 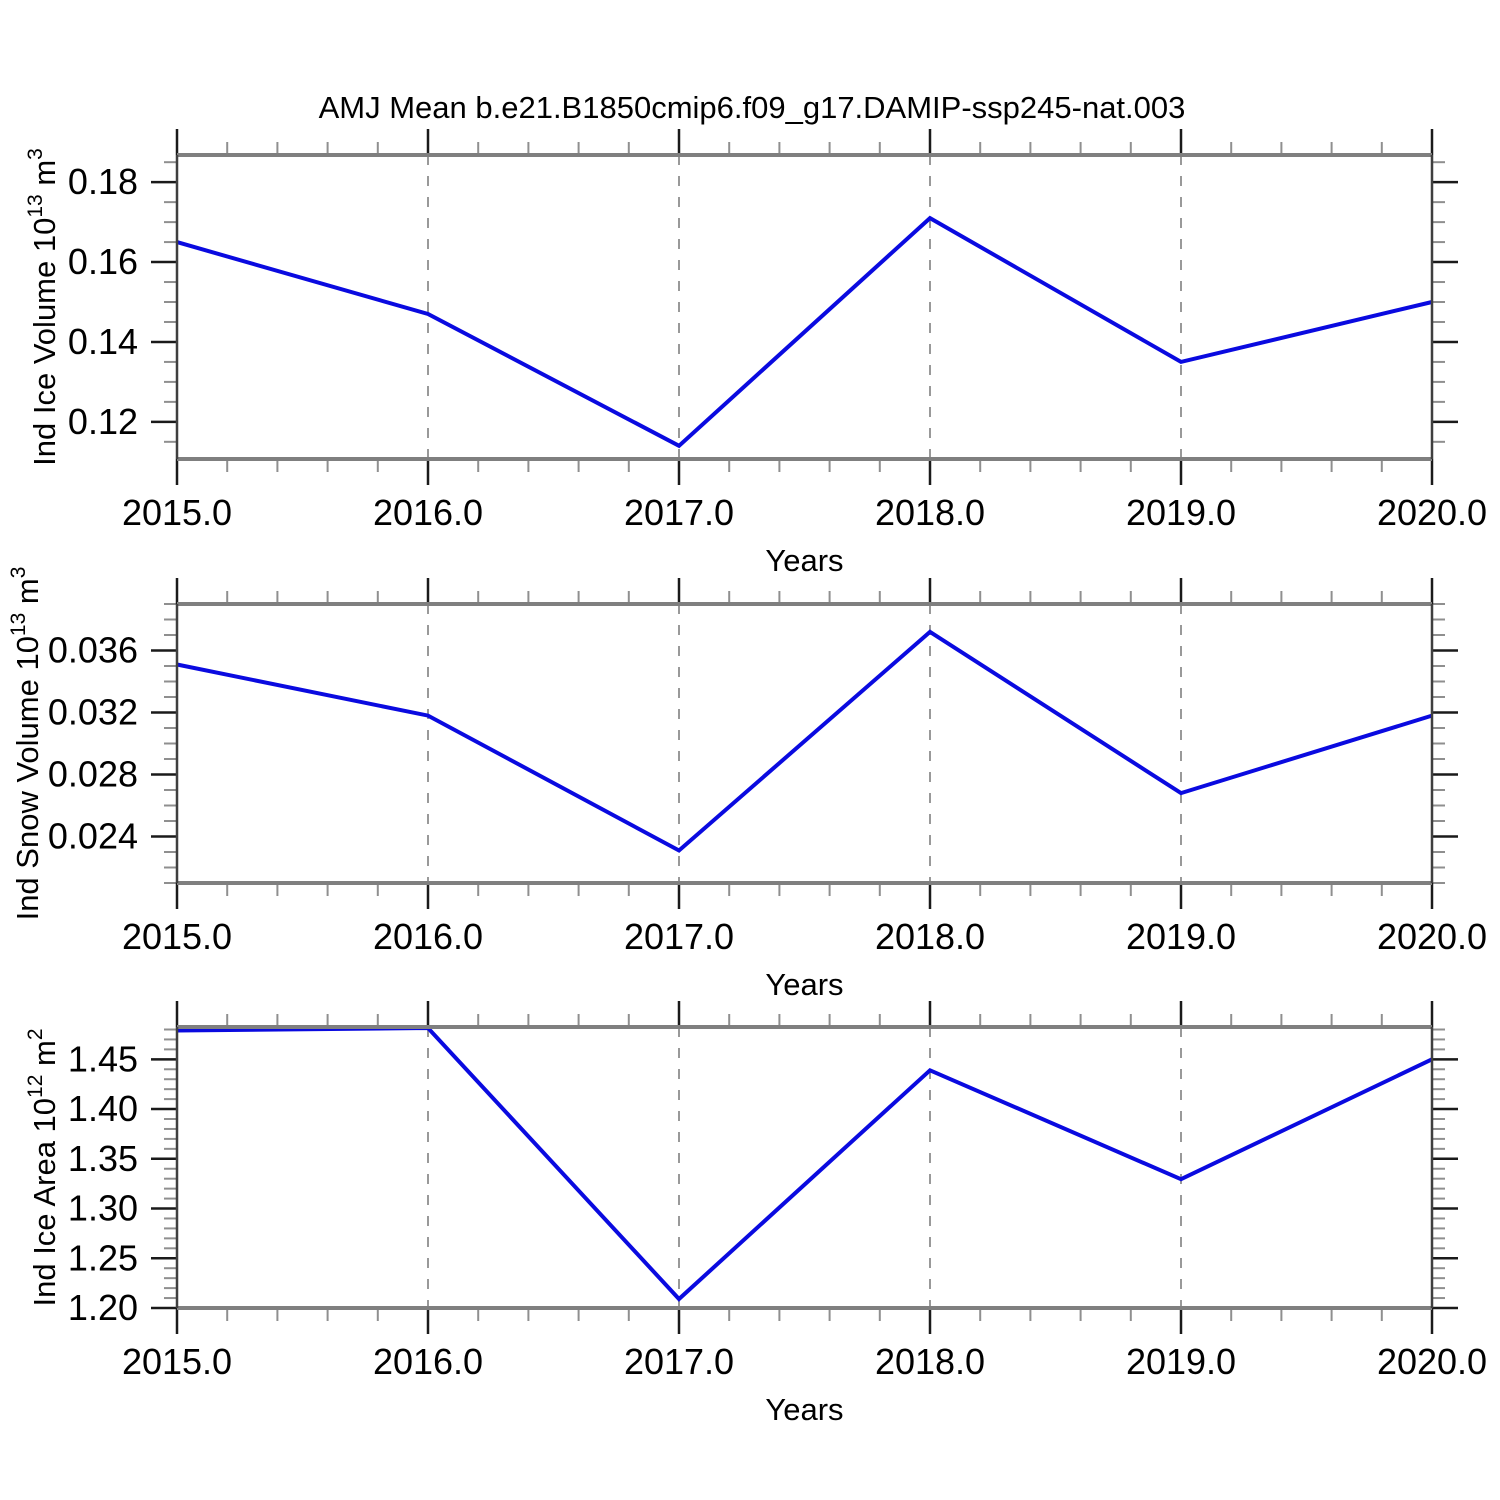 I want to click on y-tick-label: 0.12, so click(x=103, y=421).